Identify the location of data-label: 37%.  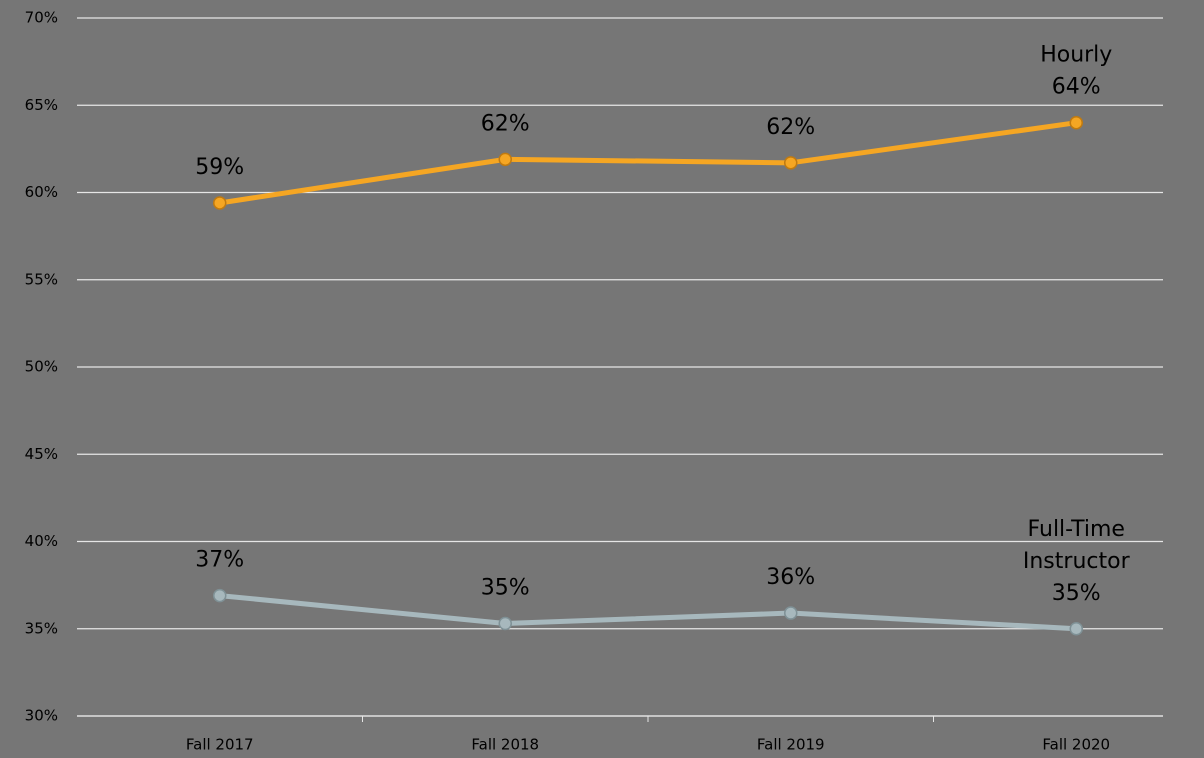
(219, 560).